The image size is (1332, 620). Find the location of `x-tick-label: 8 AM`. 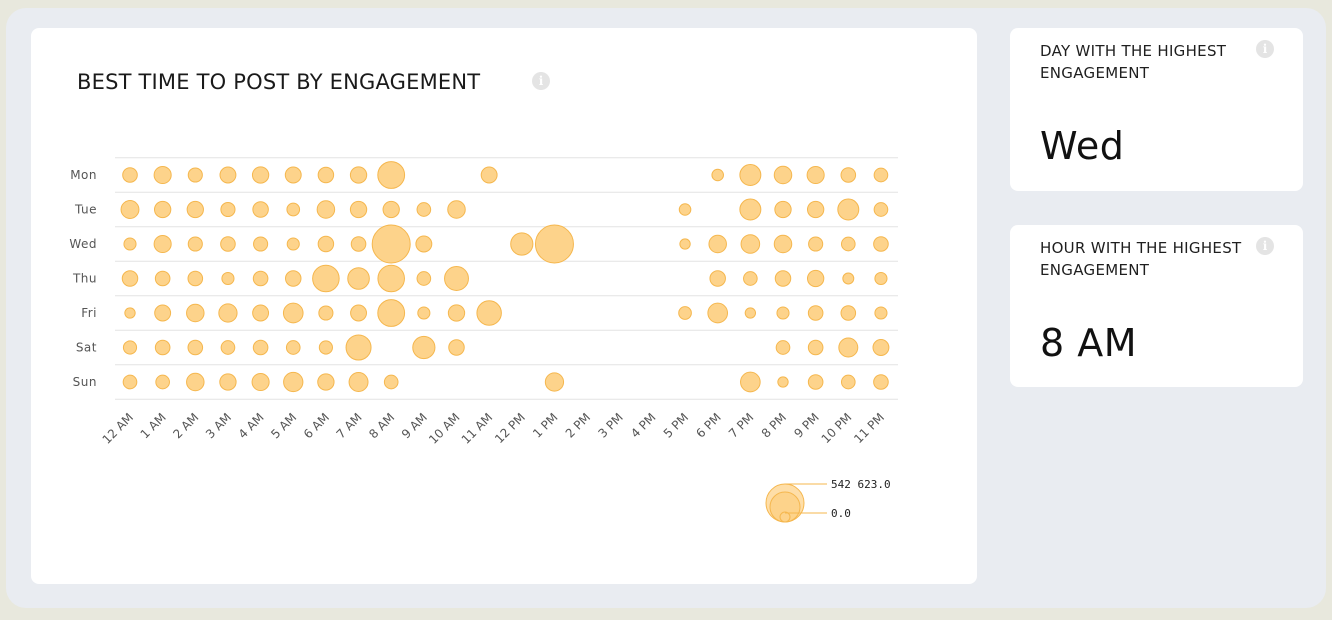

x-tick-label: 8 AM is located at coordinates (381, 425).